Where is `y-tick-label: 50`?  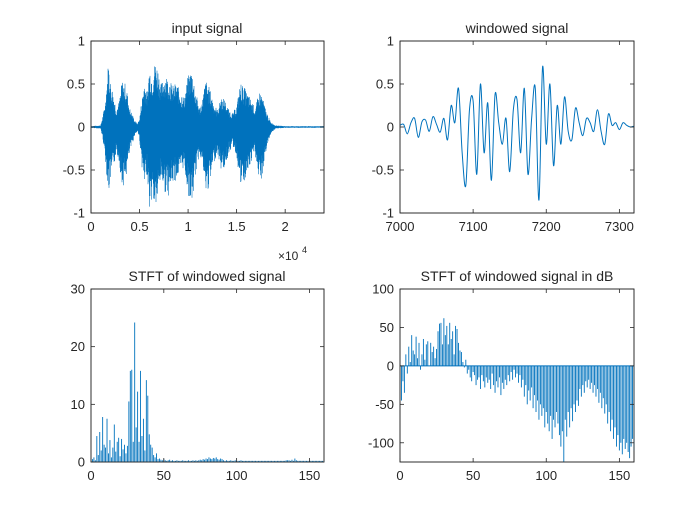
y-tick-label: 50 is located at coordinates (387, 327).